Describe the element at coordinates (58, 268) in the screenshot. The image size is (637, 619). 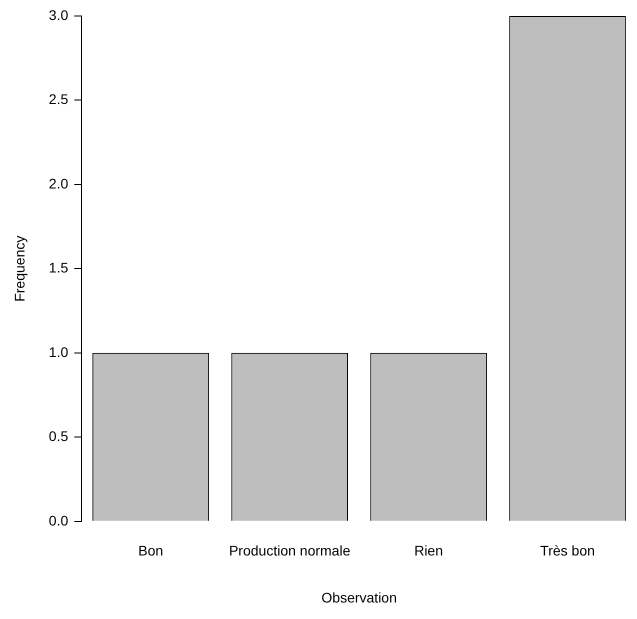
I see `y-tick-label: 1.5` at that location.